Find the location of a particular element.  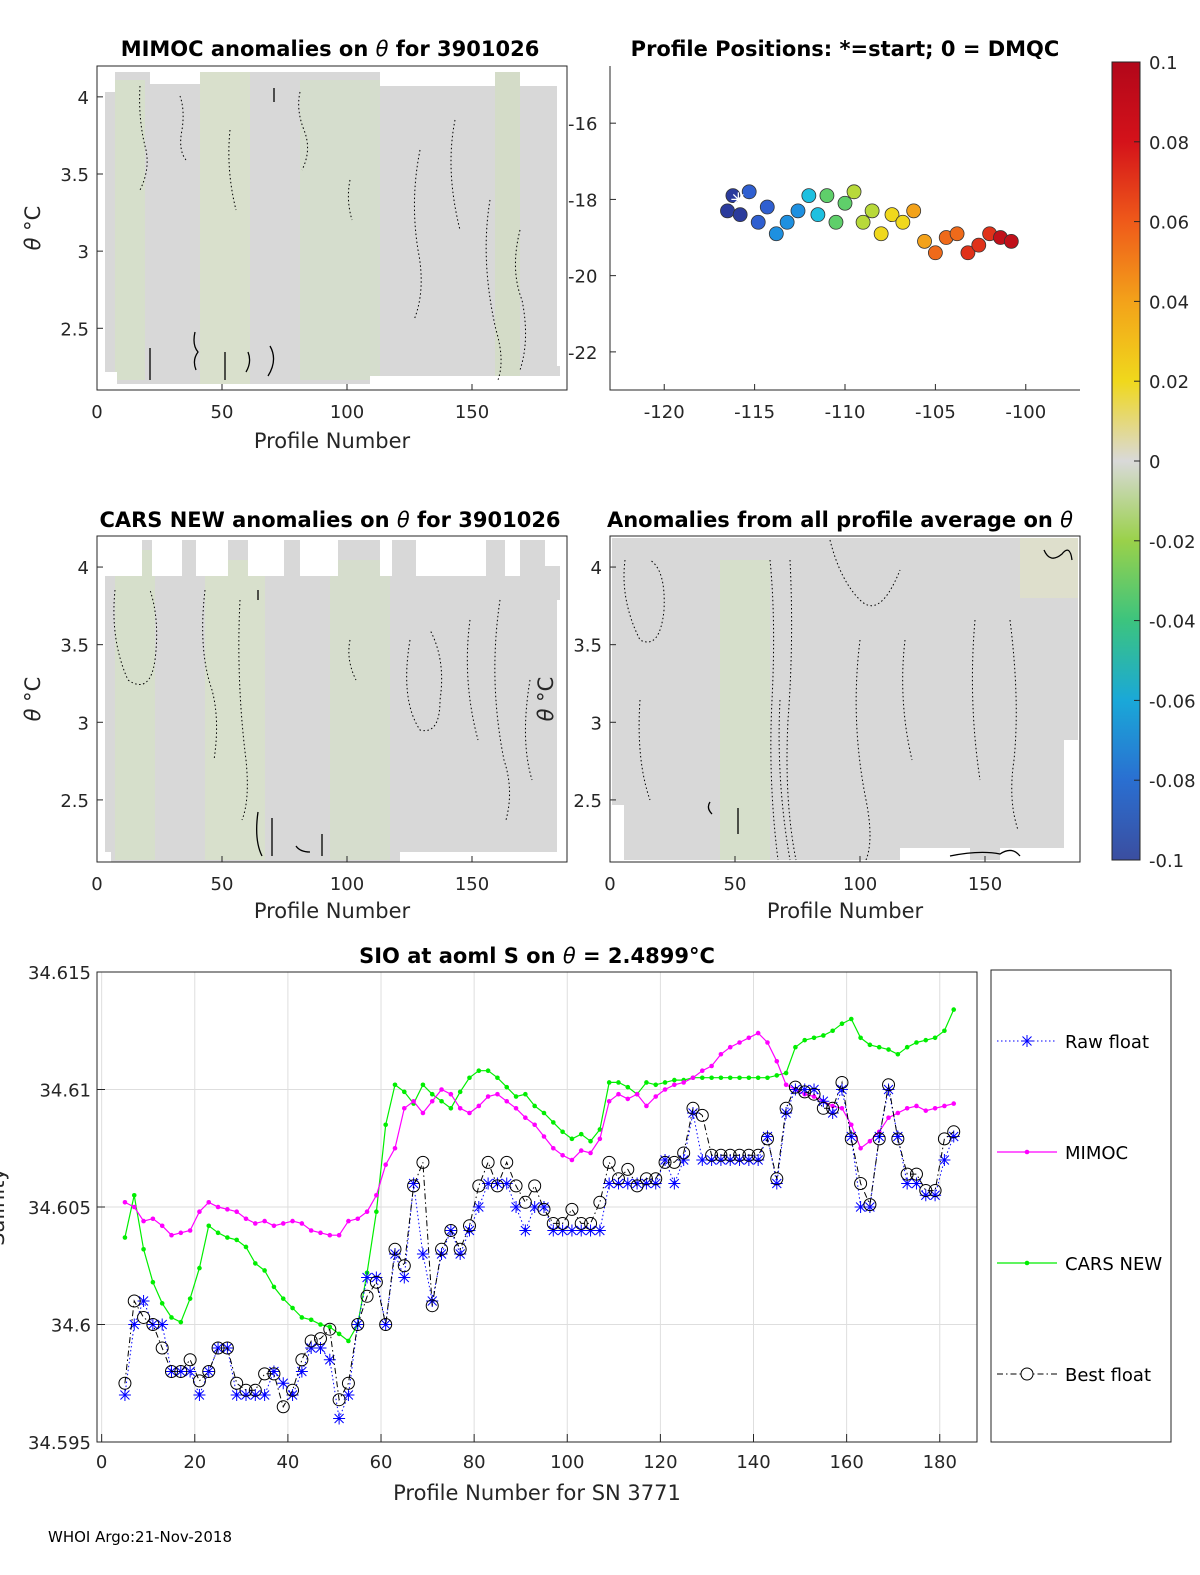

mimoc-ytick-label: 4 is located at coordinates (83, 98).